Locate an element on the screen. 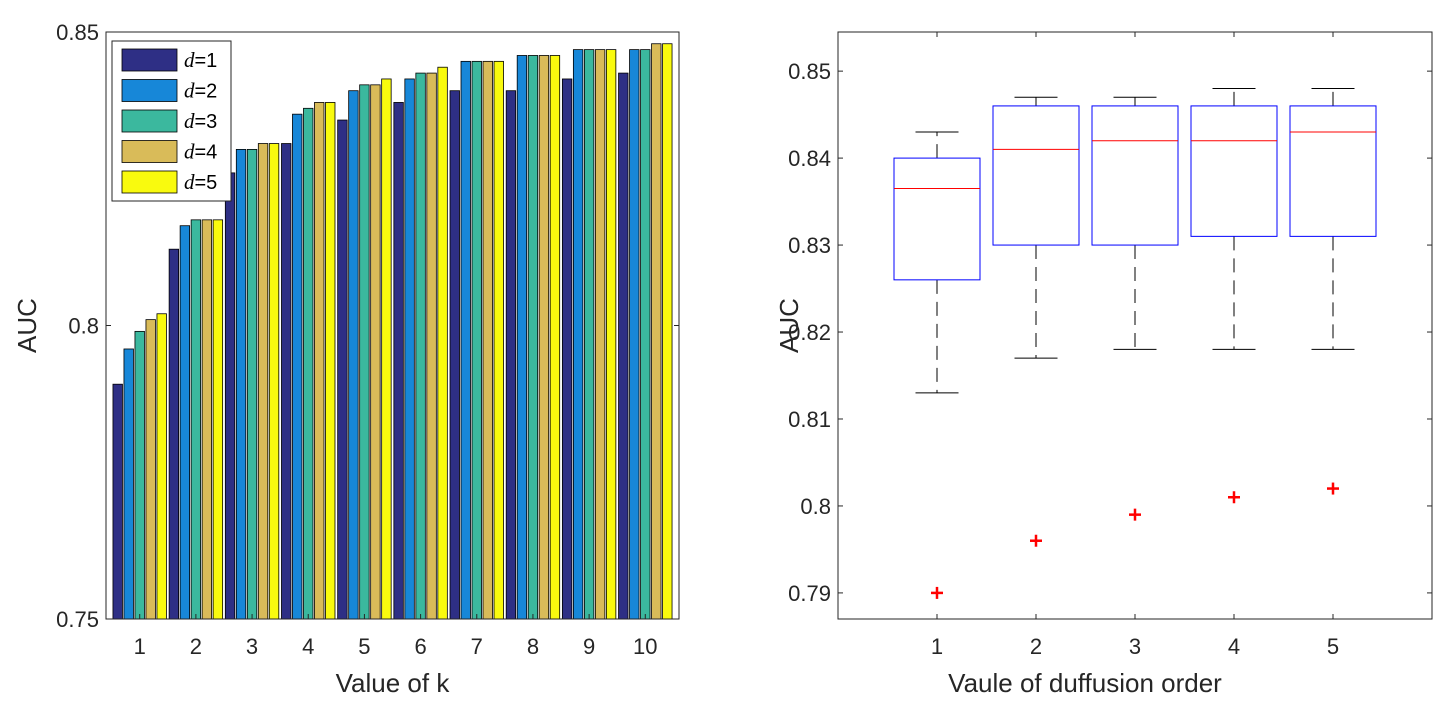  bar-k5-d2 is located at coordinates (353, 355).